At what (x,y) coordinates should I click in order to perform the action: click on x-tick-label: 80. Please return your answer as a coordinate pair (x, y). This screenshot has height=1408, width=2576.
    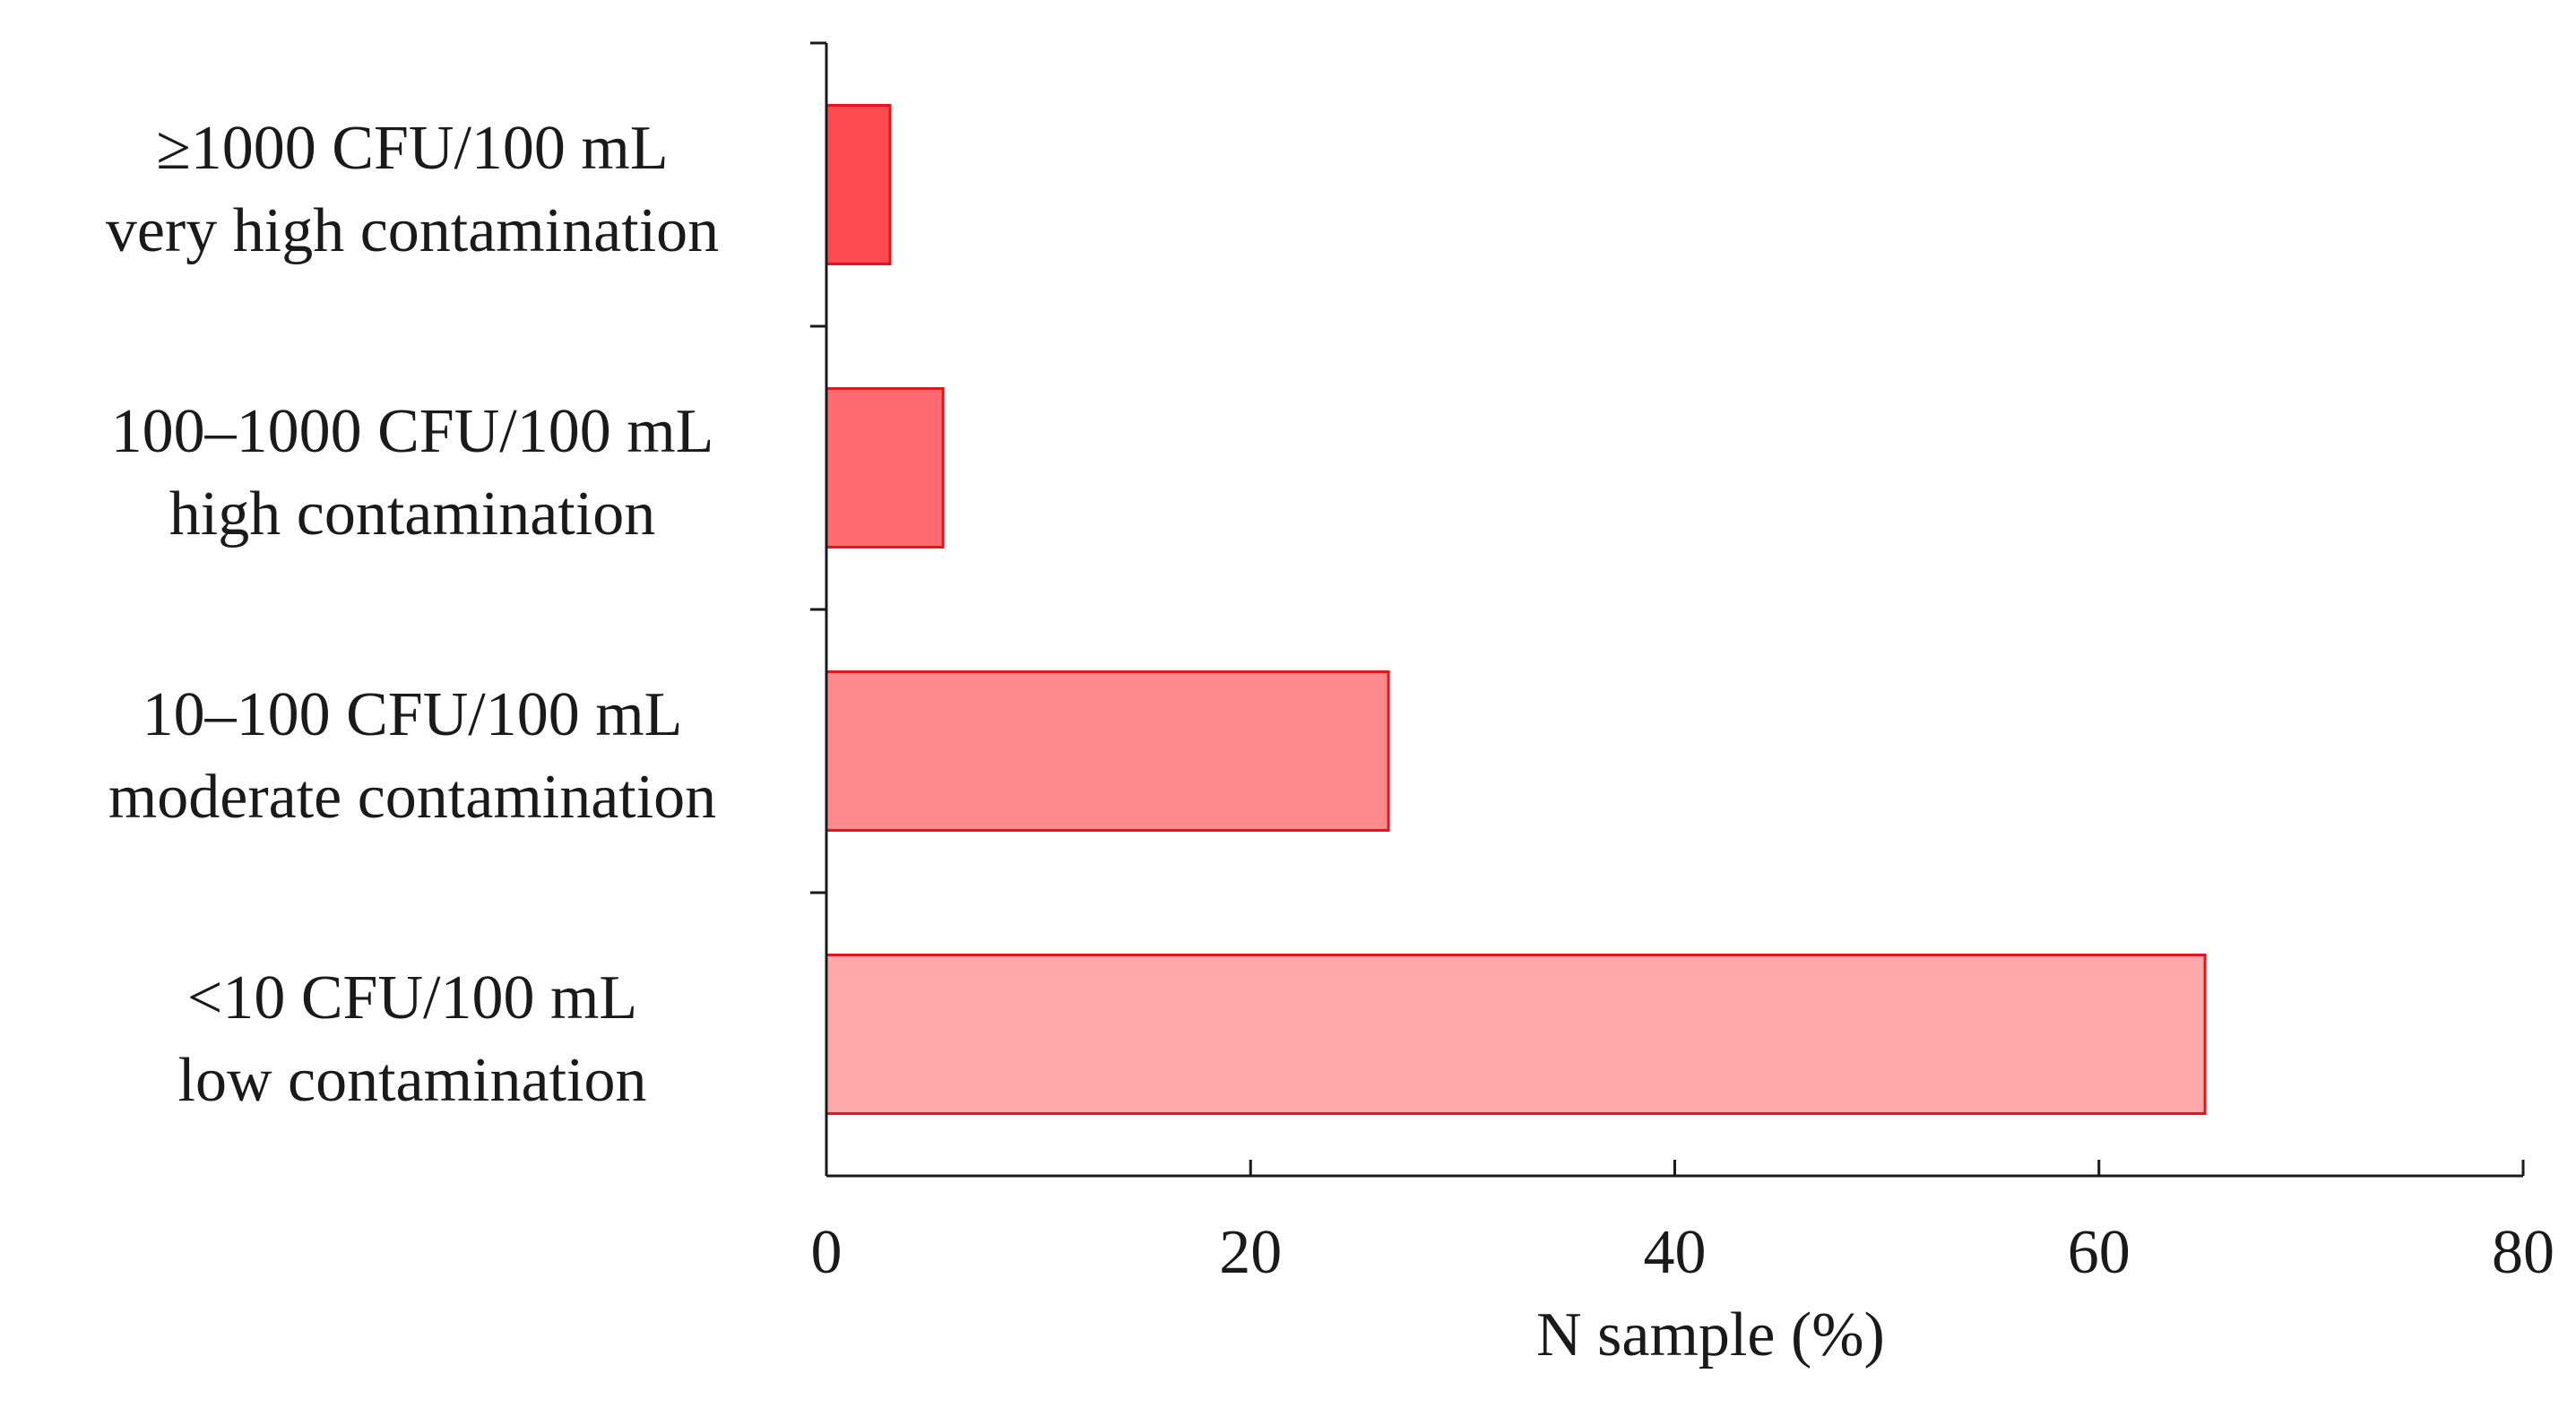
    Looking at the image, I should click on (2523, 1253).